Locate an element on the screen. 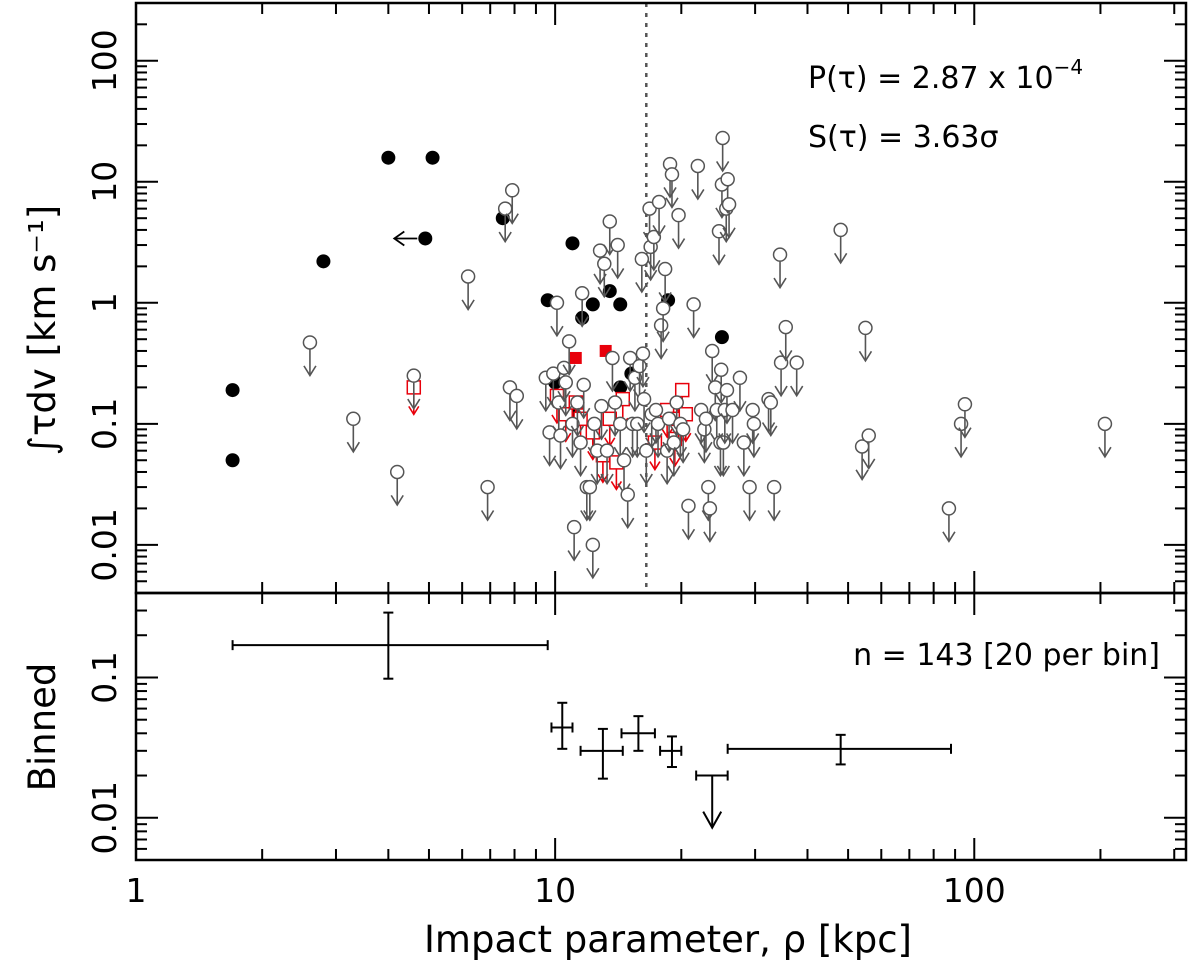  binned-upper-limit is located at coordinates (712, 800).